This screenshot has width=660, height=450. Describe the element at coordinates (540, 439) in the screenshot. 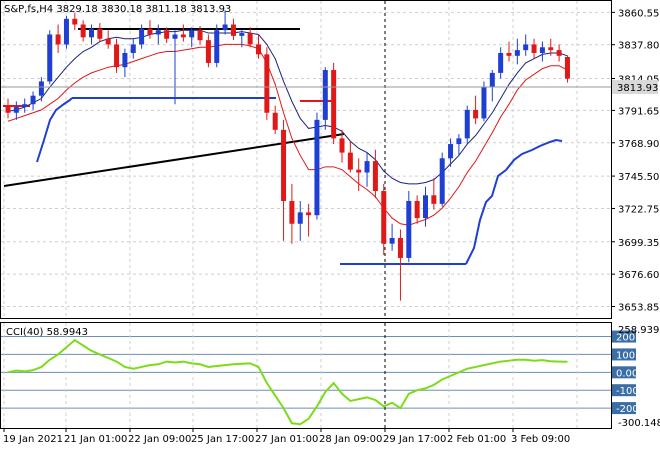

I see `time-tick-label: 3 Feb 09:00` at that location.